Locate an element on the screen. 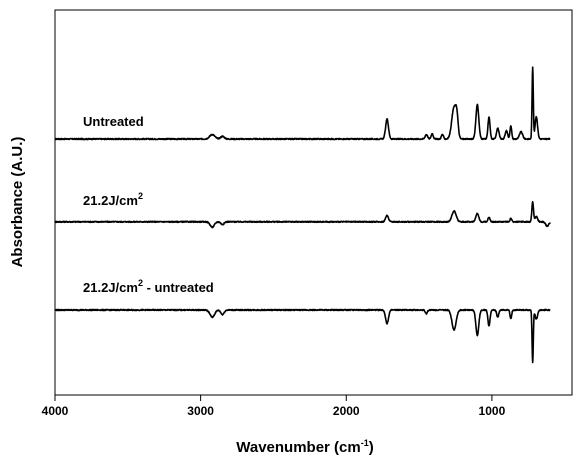 This screenshot has width=582, height=459. x-tick-label: 3000 is located at coordinates (200, 411).